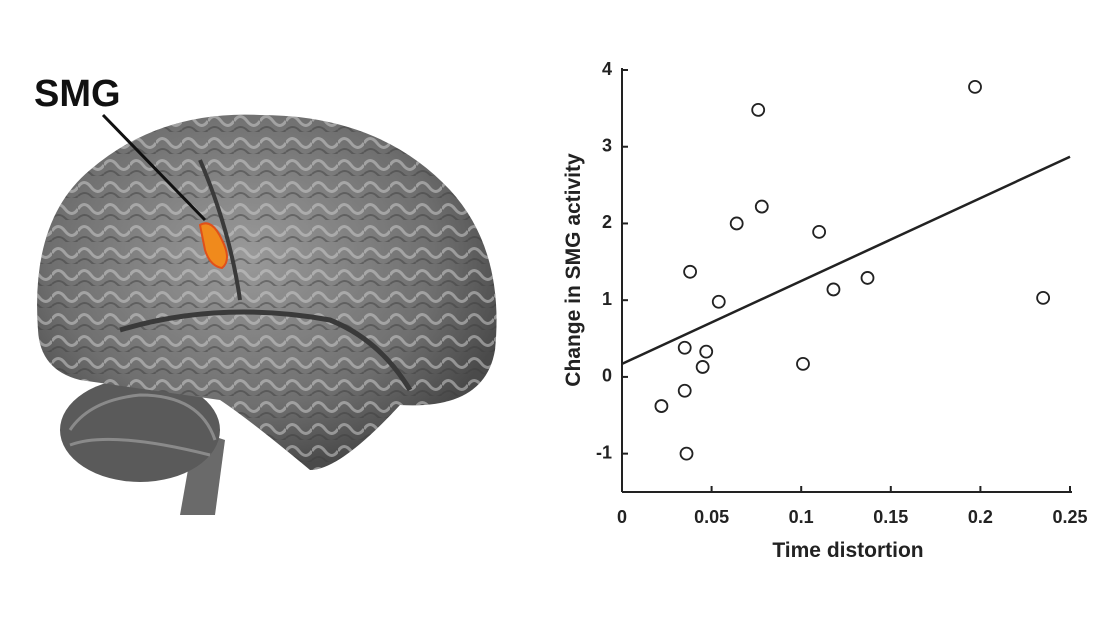  Describe the element at coordinates (607, 69) in the screenshot. I see `y-tick-label: 4` at that location.